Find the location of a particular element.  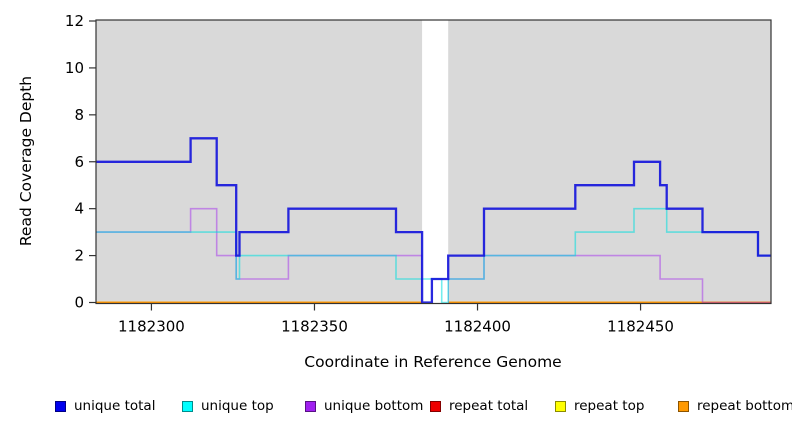

legend-label: unique total is located at coordinates (115, 406).